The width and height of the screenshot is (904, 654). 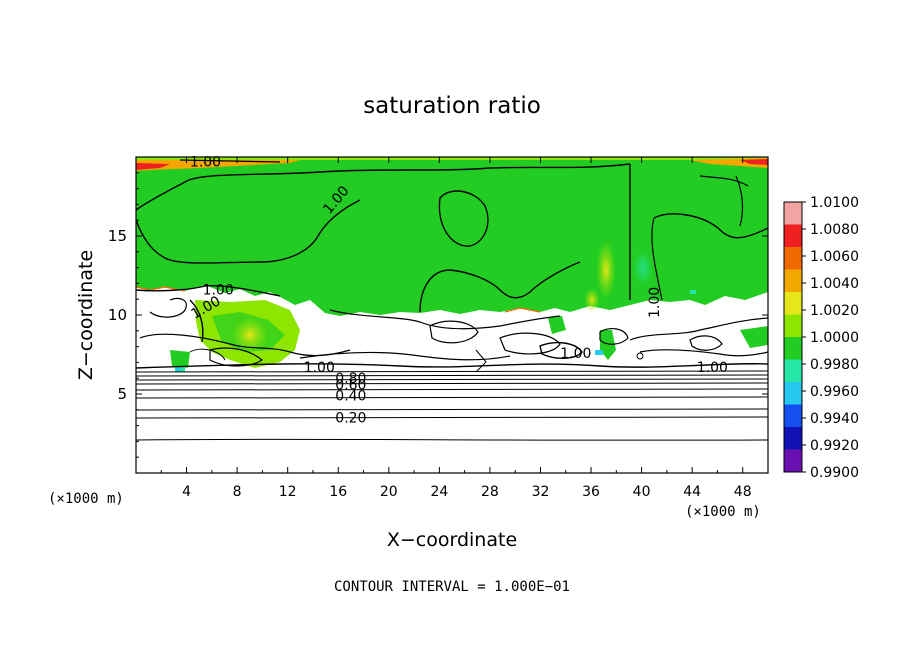 I want to click on x-tick-label: 12, so click(x=288, y=492).